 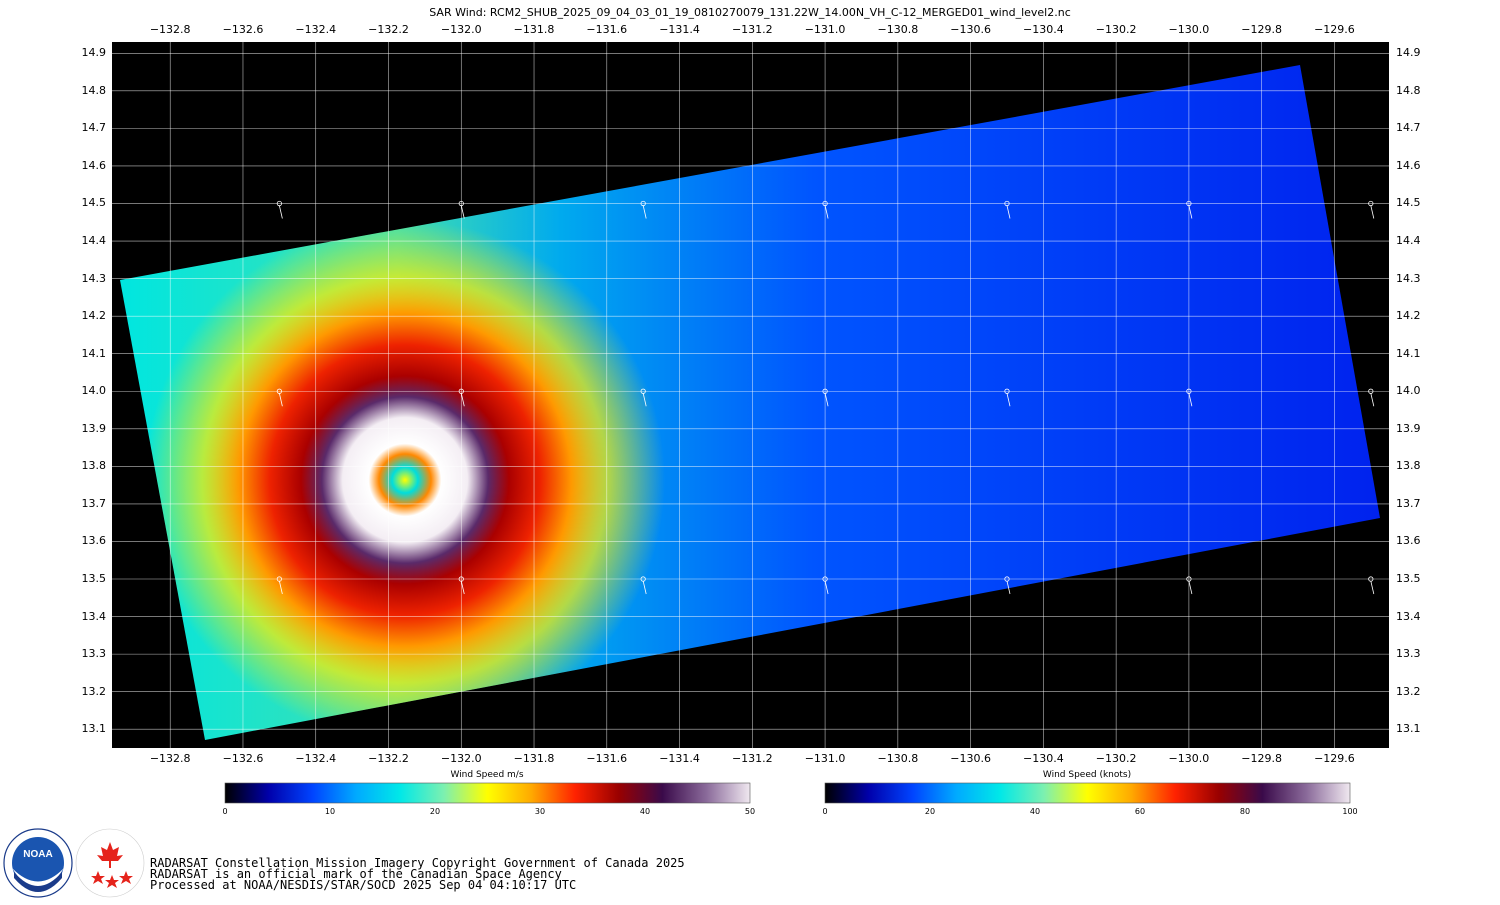 What do you see at coordinates (1408, 316) in the screenshot?
I see `latitude-tick-label: 14.2` at bounding box center [1408, 316].